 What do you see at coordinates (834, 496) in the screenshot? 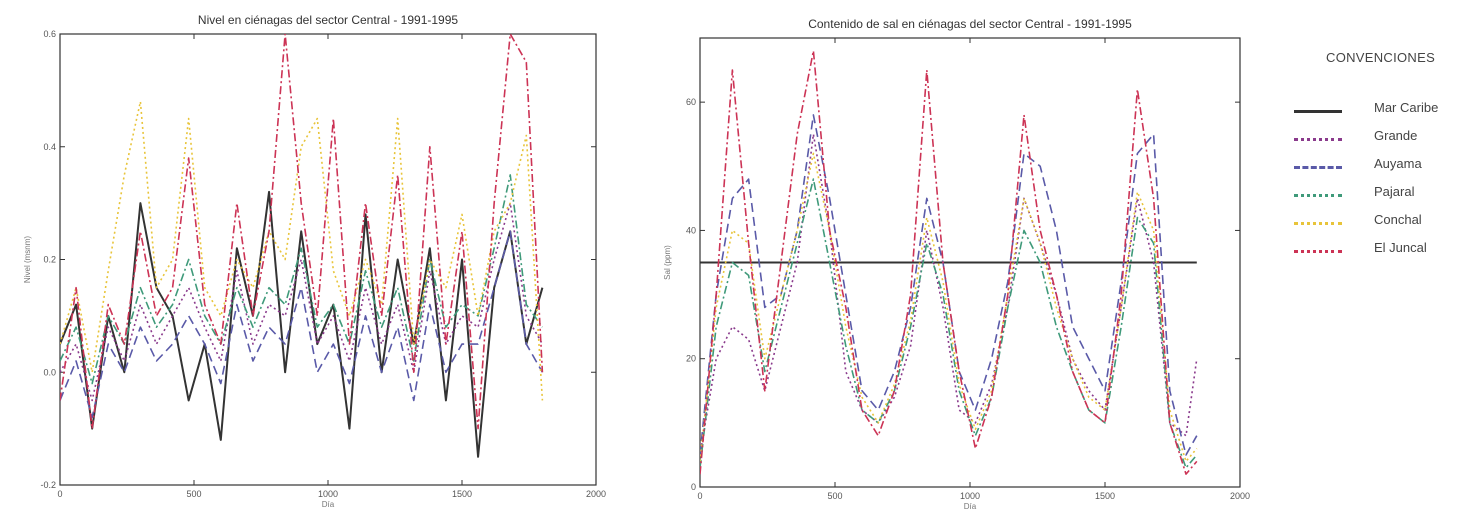
I see `chart-1-xtick-label: 500` at bounding box center [834, 496].